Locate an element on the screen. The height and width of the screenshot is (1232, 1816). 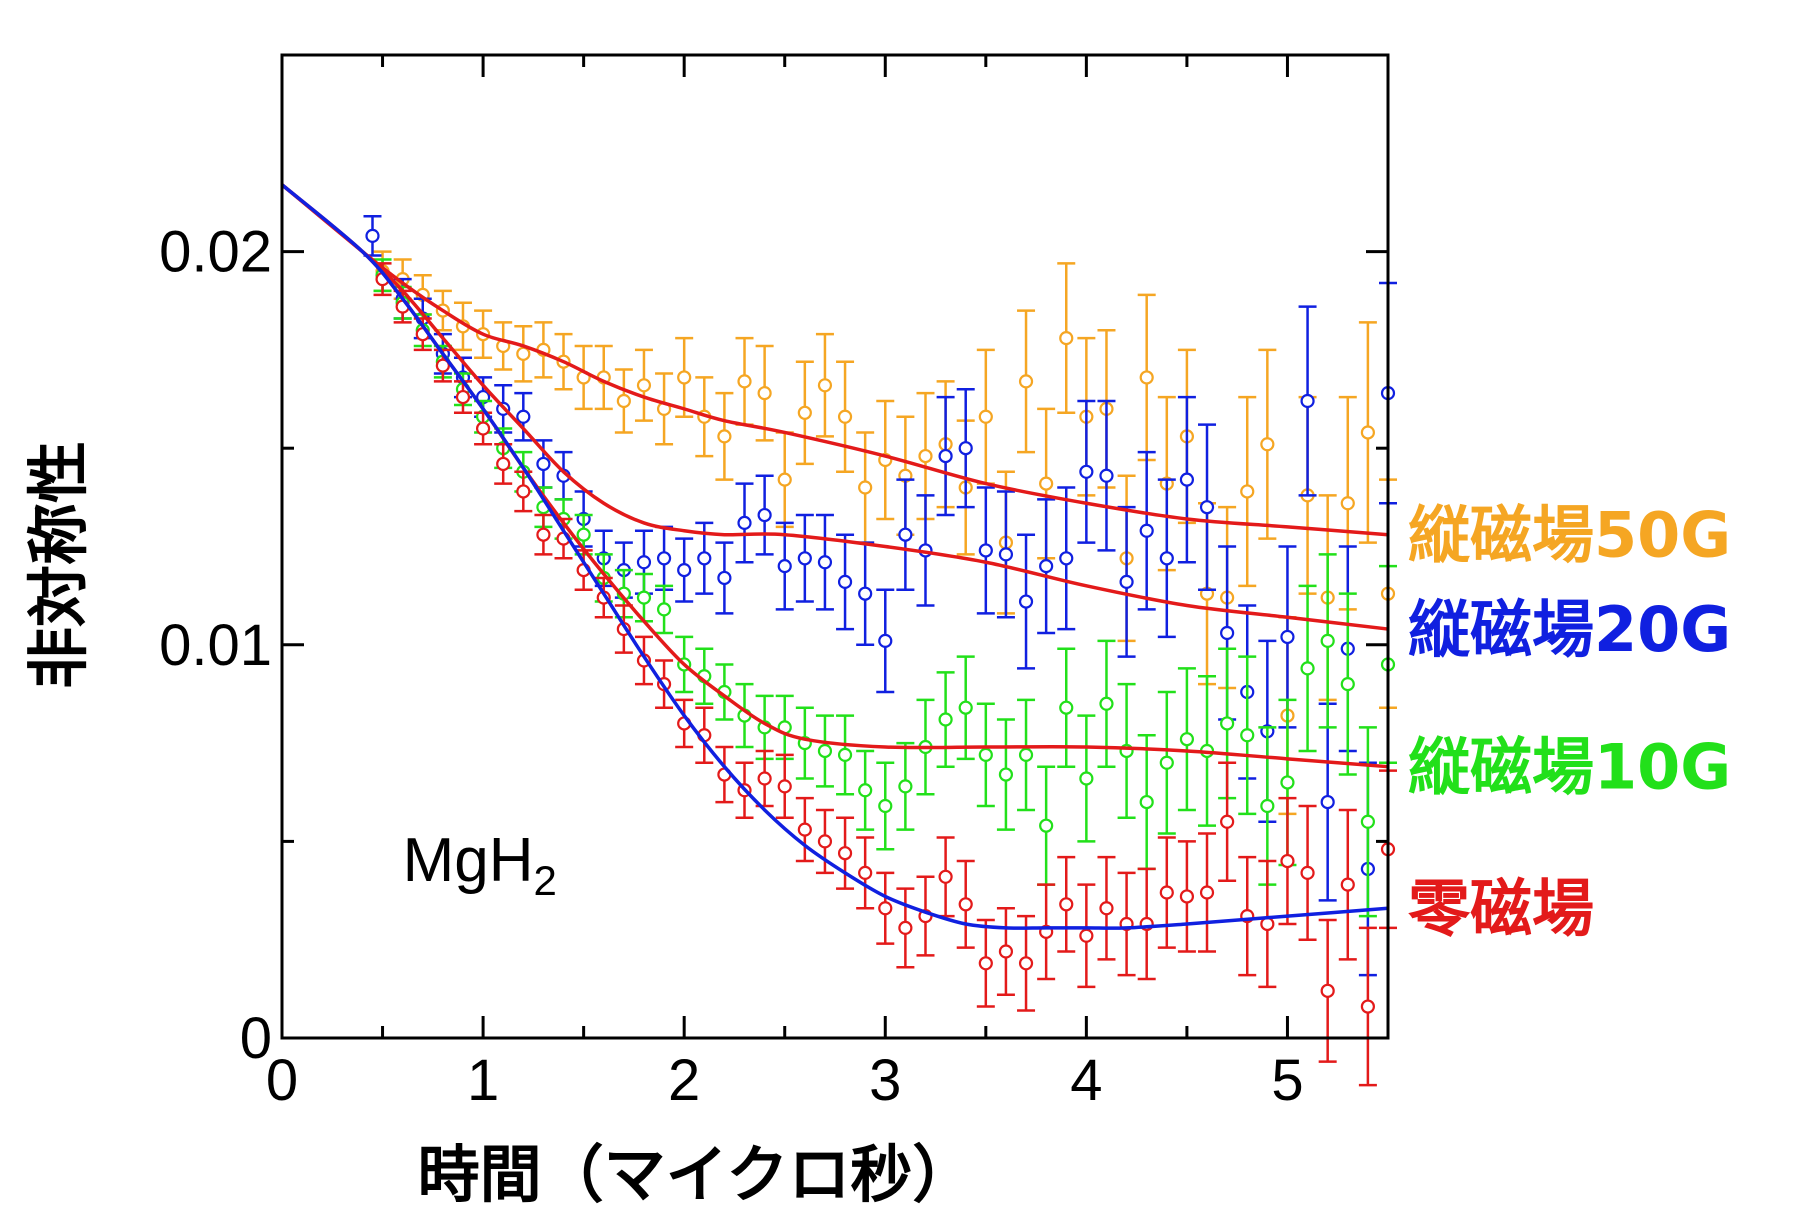
y-tick-label: 0.02 is located at coordinates (215, 252).